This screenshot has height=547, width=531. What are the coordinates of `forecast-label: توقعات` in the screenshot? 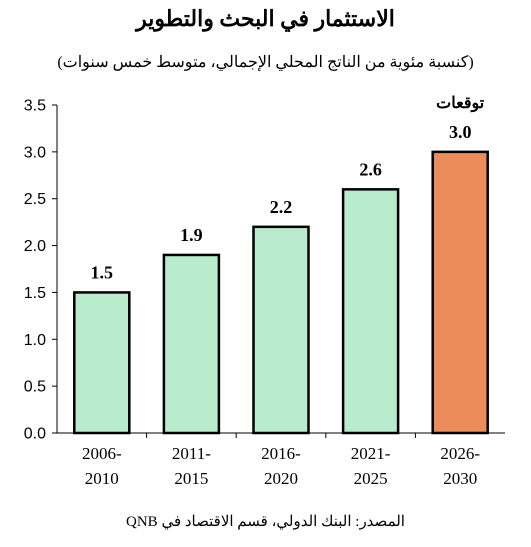 It's located at (460, 104).